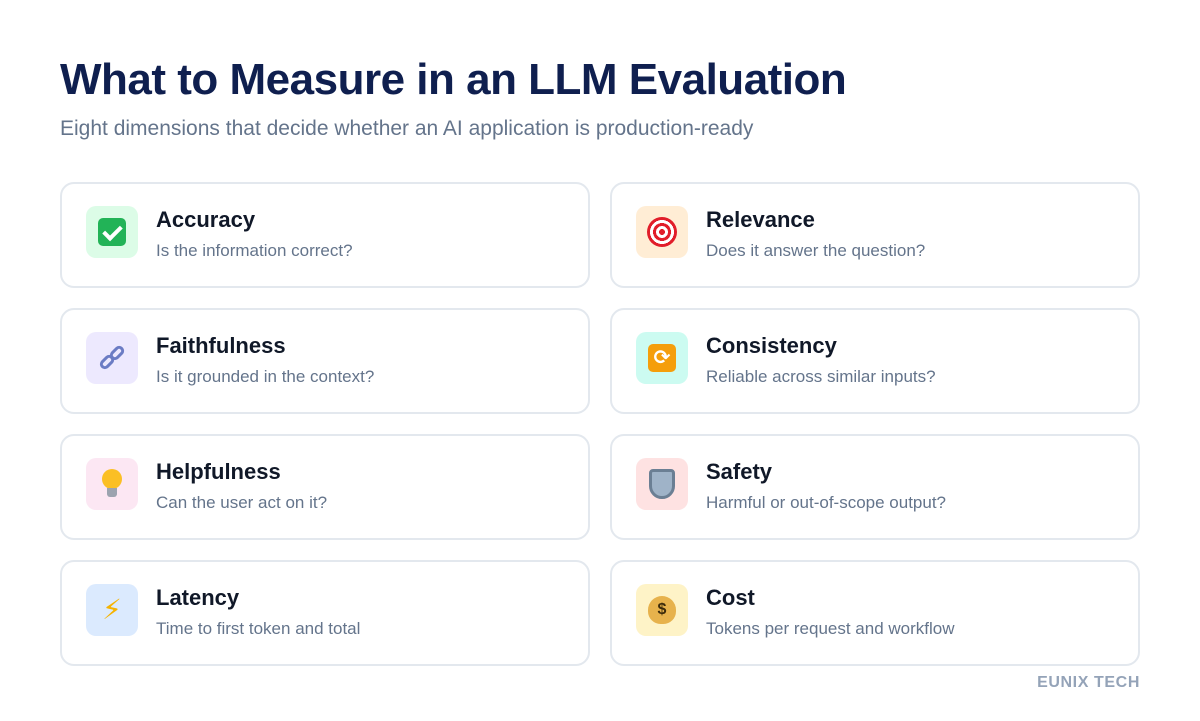  Describe the element at coordinates (325, 487) in the screenshot. I see `card-helpfulness: Helpfulness Can the user act on it?` at that location.